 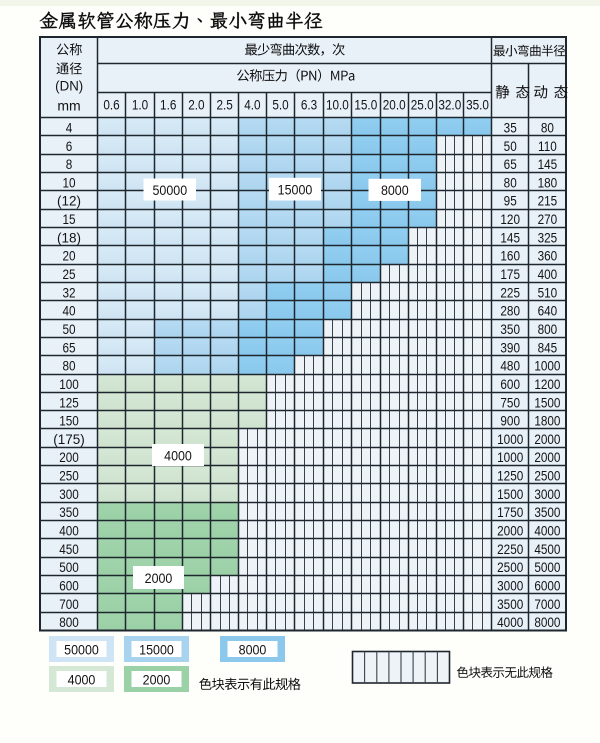 What do you see at coordinates (309, 105) in the screenshot?
I see `svg-text: 6.3` at bounding box center [309, 105].